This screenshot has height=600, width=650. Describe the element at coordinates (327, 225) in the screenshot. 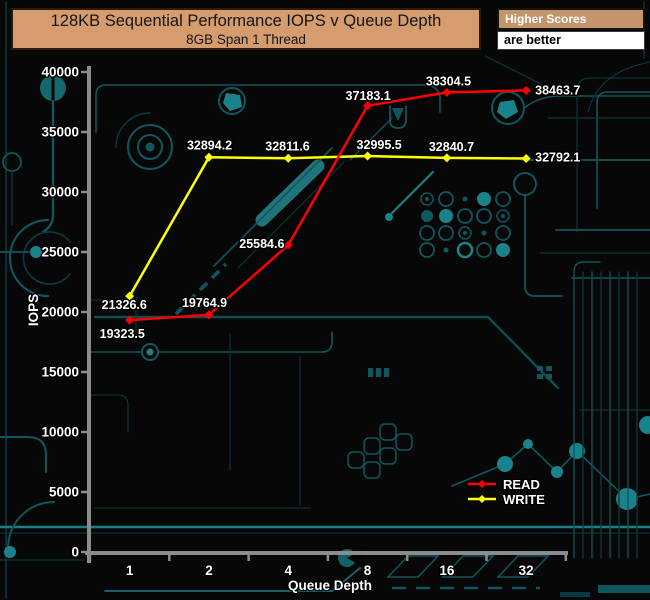

I see `series-line-write` at that location.